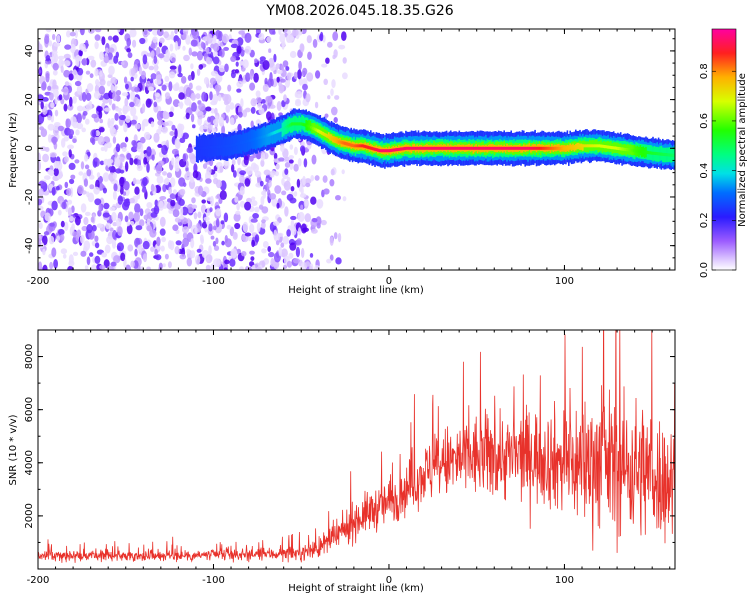  I want to click on colorbar-frame, so click(724, 149).